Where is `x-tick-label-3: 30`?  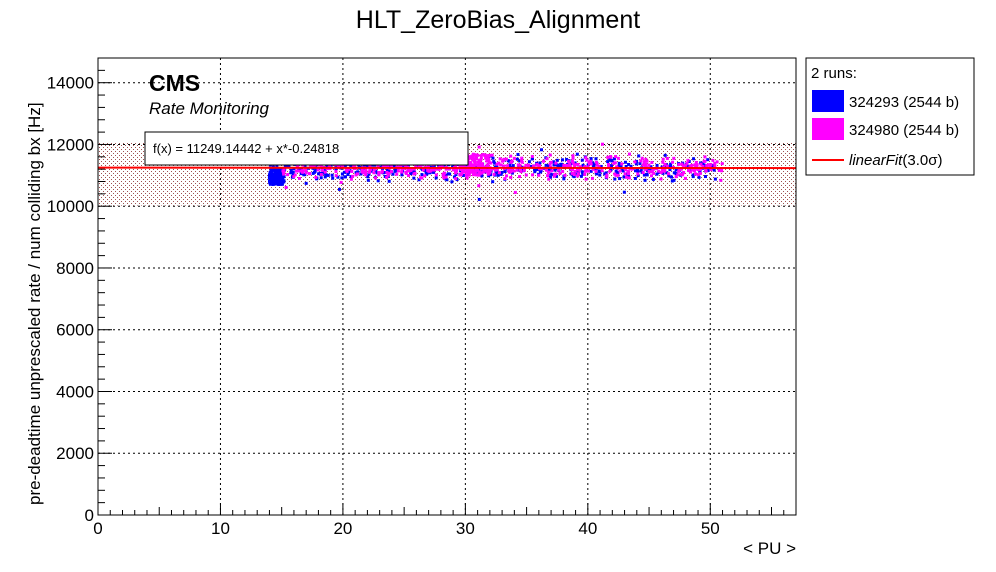 x-tick-label-3: 30 is located at coordinates (465, 528).